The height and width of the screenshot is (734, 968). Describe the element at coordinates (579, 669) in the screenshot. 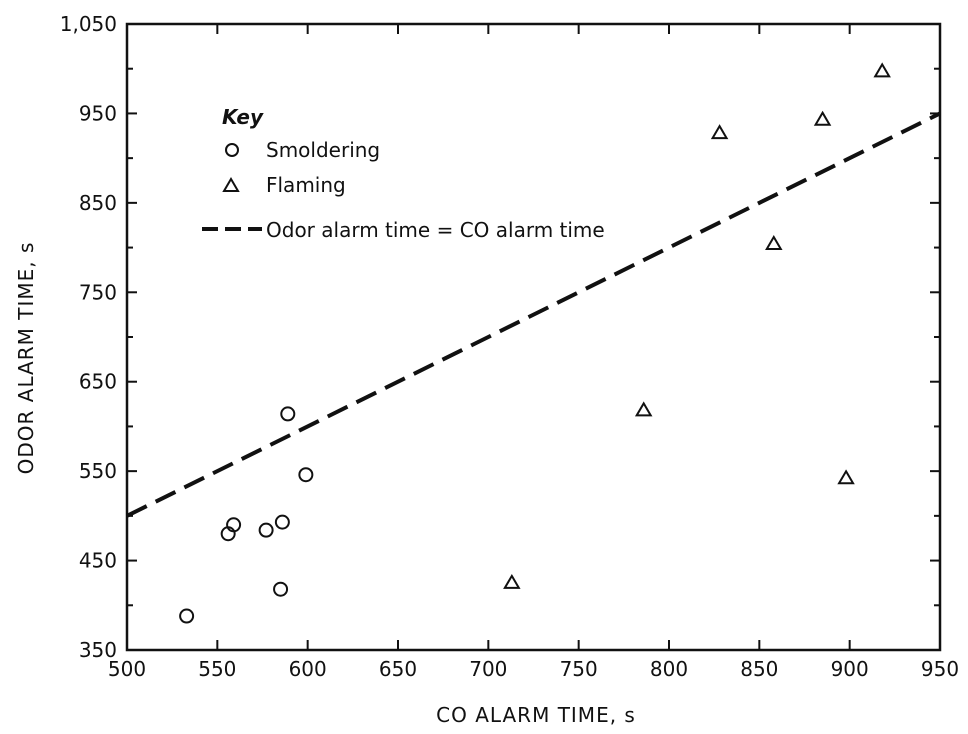

I see `x-tick-label: 750` at that location.